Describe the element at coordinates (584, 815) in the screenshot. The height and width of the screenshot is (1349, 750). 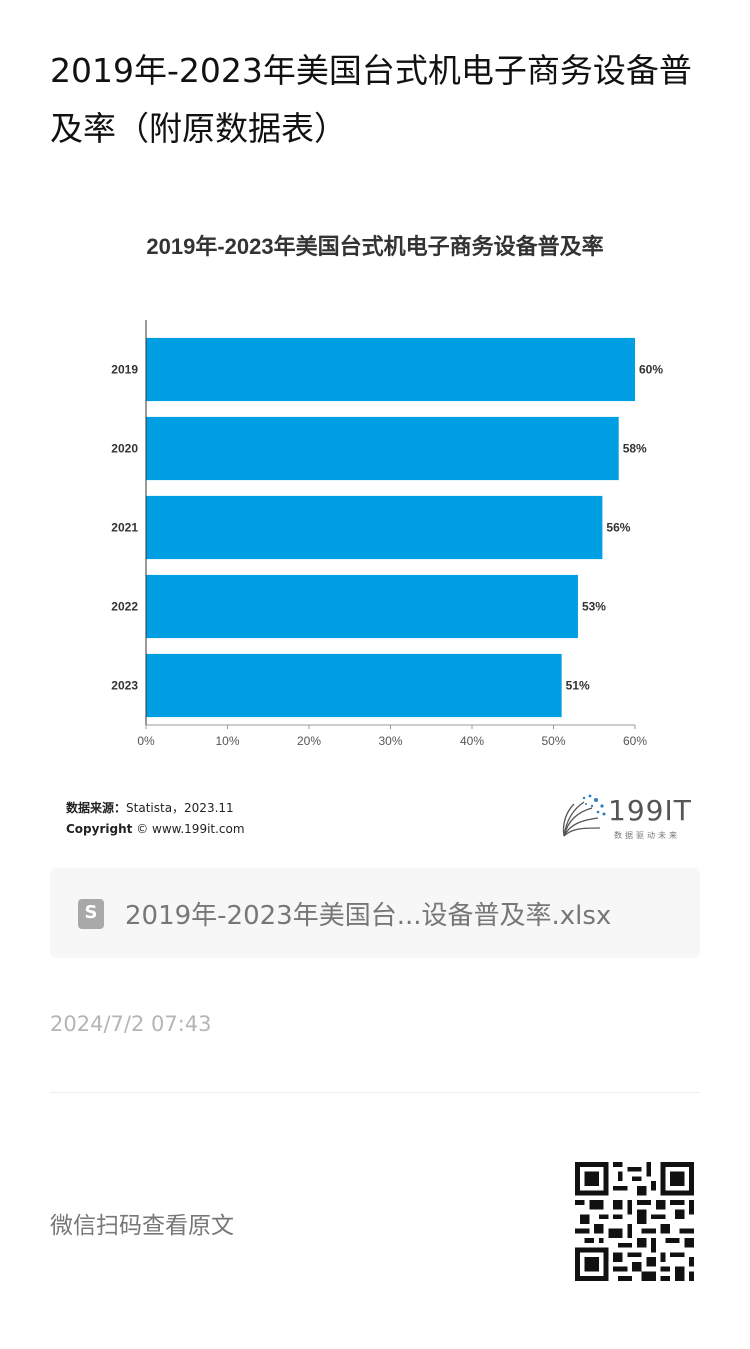
I see `dandelion-icon` at that location.